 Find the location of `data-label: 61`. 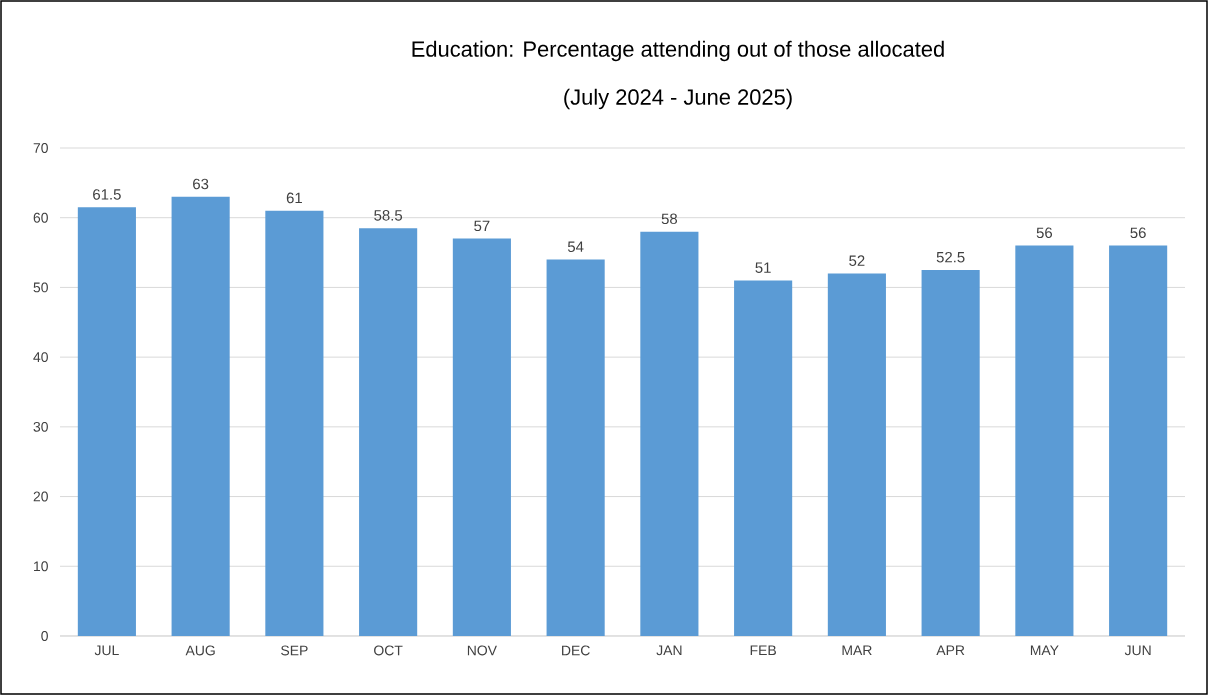

data-label: 61 is located at coordinates (294, 198).